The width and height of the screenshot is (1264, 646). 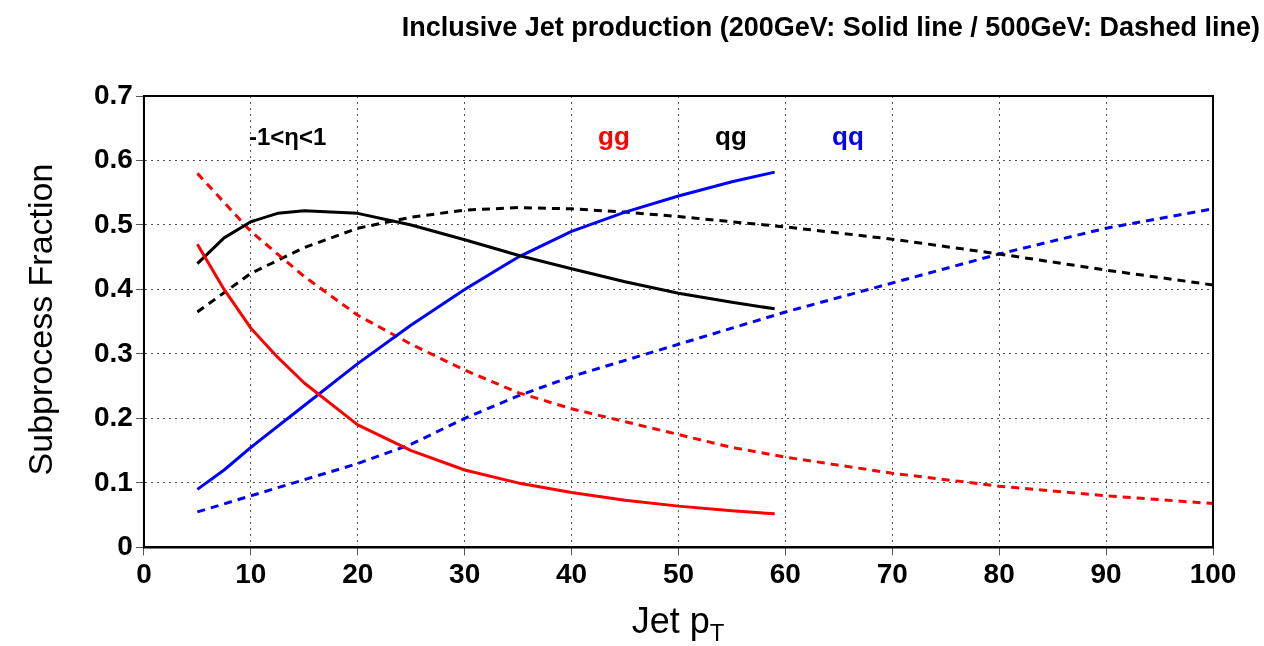 I want to click on y-tick-label: 0.7, so click(x=113, y=94).